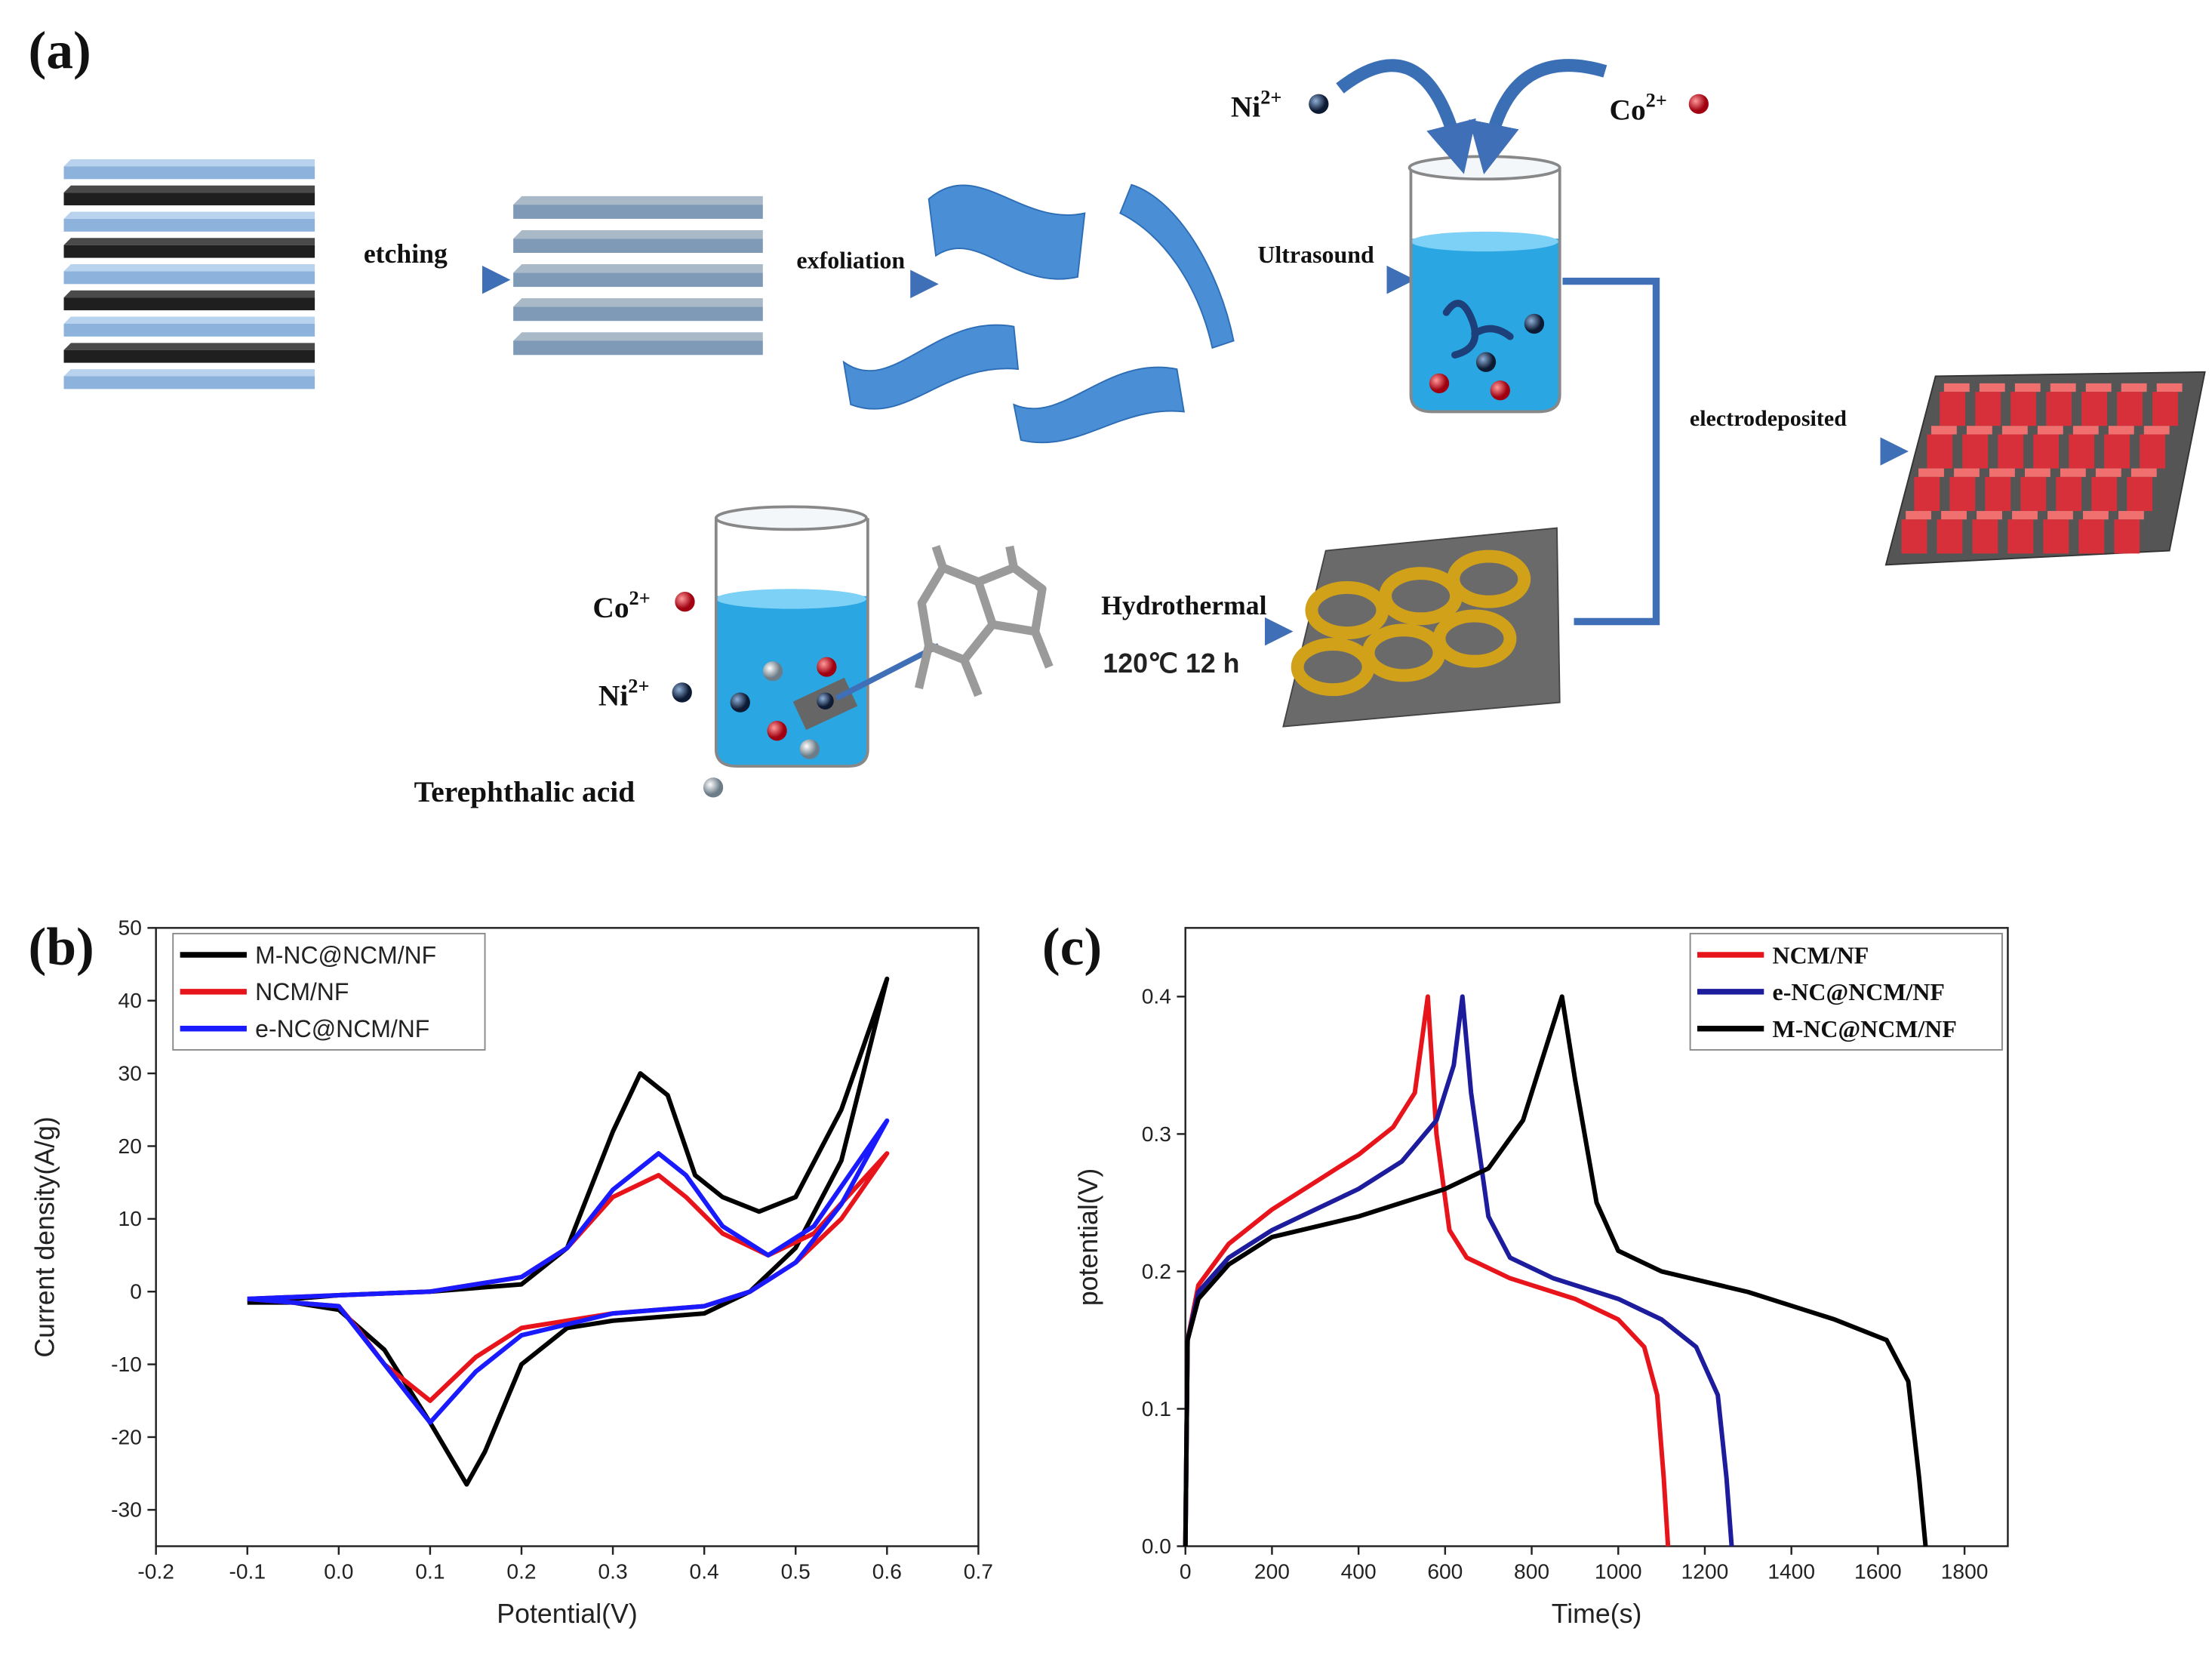  I want to click on y-axis-title: potential(V), so click(1088, 1237).